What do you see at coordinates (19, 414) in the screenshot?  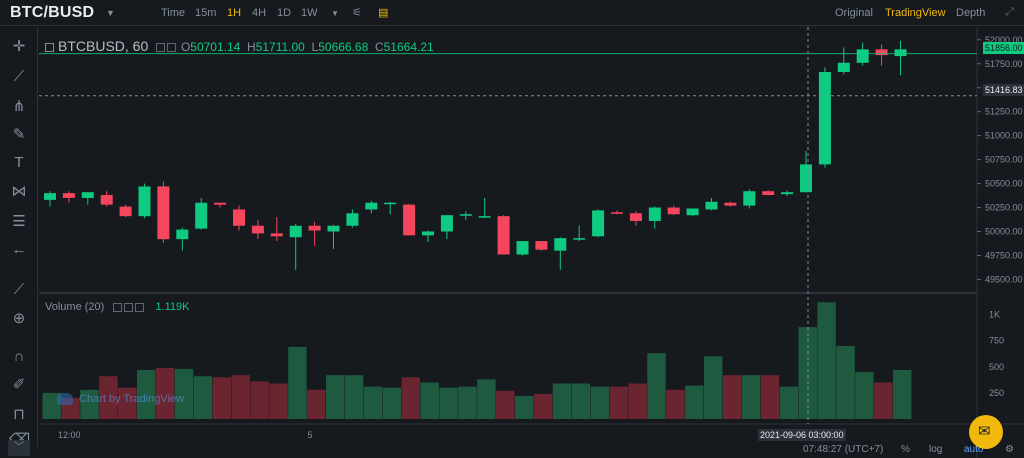 I see `lock-icon: ⊓` at bounding box center [19, 414].